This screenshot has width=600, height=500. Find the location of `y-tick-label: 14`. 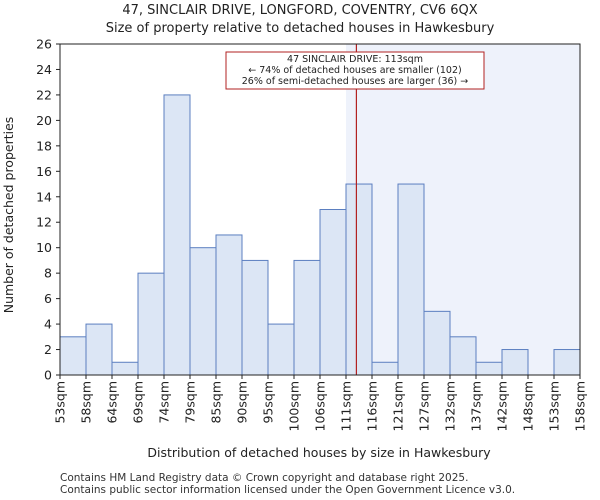

y-tick-label: 14 is located at coordinates (44, 196).